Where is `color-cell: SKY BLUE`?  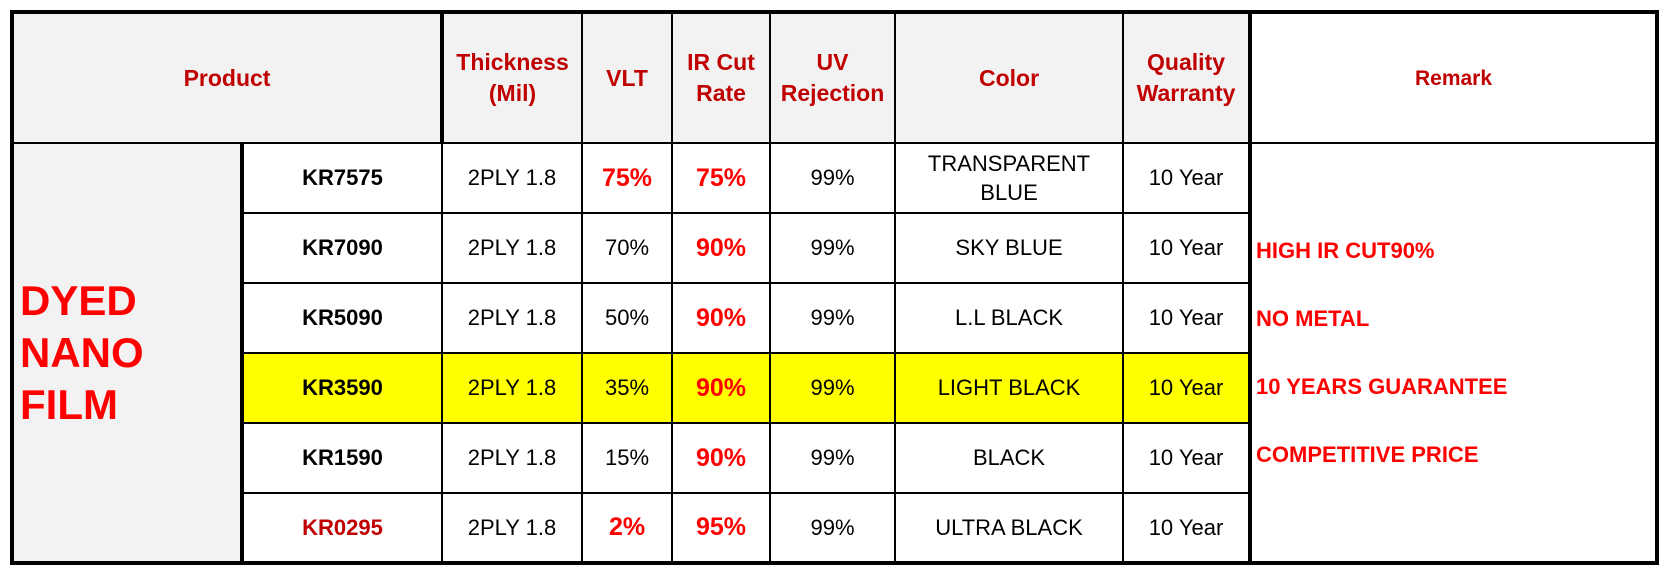
color-cell: SKY BLUE is located at coordinates (1009, 248).